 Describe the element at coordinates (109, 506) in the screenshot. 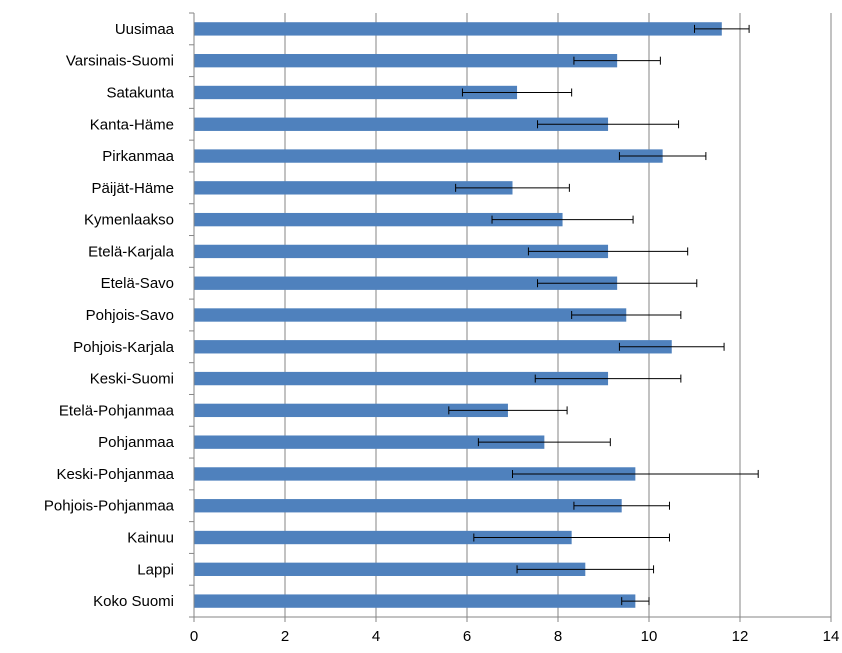

I see `category-label-15: Pohjois-Pohjanmaa` at that location.